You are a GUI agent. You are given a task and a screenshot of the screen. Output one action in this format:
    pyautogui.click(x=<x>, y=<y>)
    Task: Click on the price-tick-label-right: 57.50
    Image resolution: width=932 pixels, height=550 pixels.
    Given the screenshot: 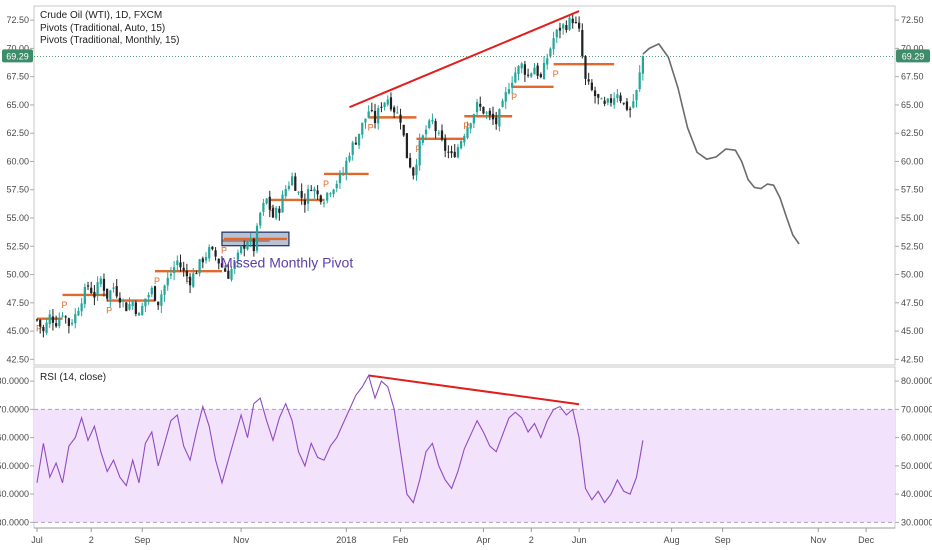 What is the action you would take?
    pyautogui.click(x=912, y=190)
    